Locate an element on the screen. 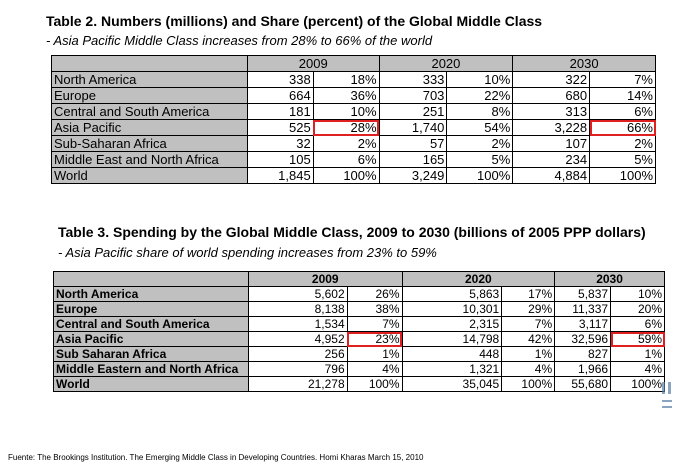 Image resolution: width=680 pixels, height=471 pixels. cell: 313 is located at coordinates (551, 111).